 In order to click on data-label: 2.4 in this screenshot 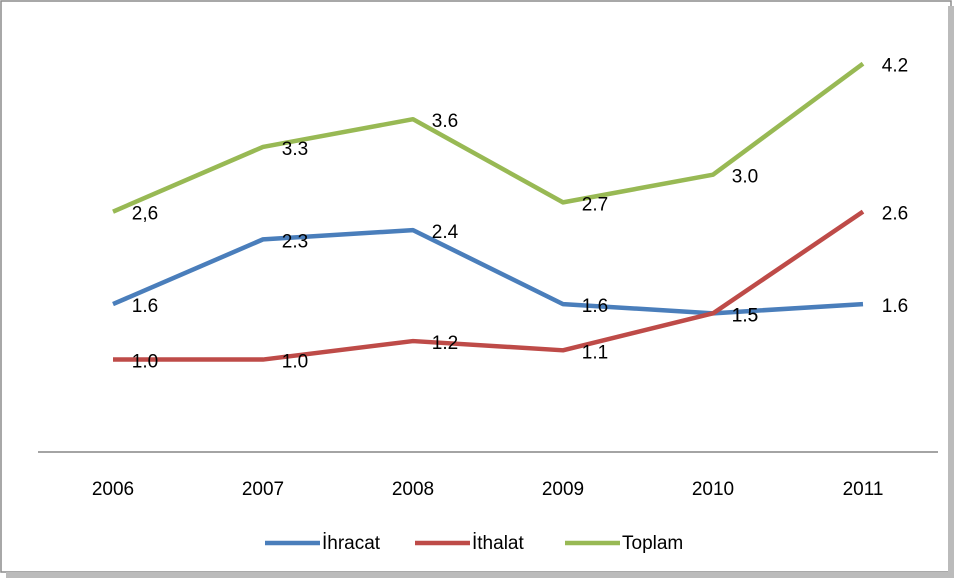, I will do `click(445, 232)`.